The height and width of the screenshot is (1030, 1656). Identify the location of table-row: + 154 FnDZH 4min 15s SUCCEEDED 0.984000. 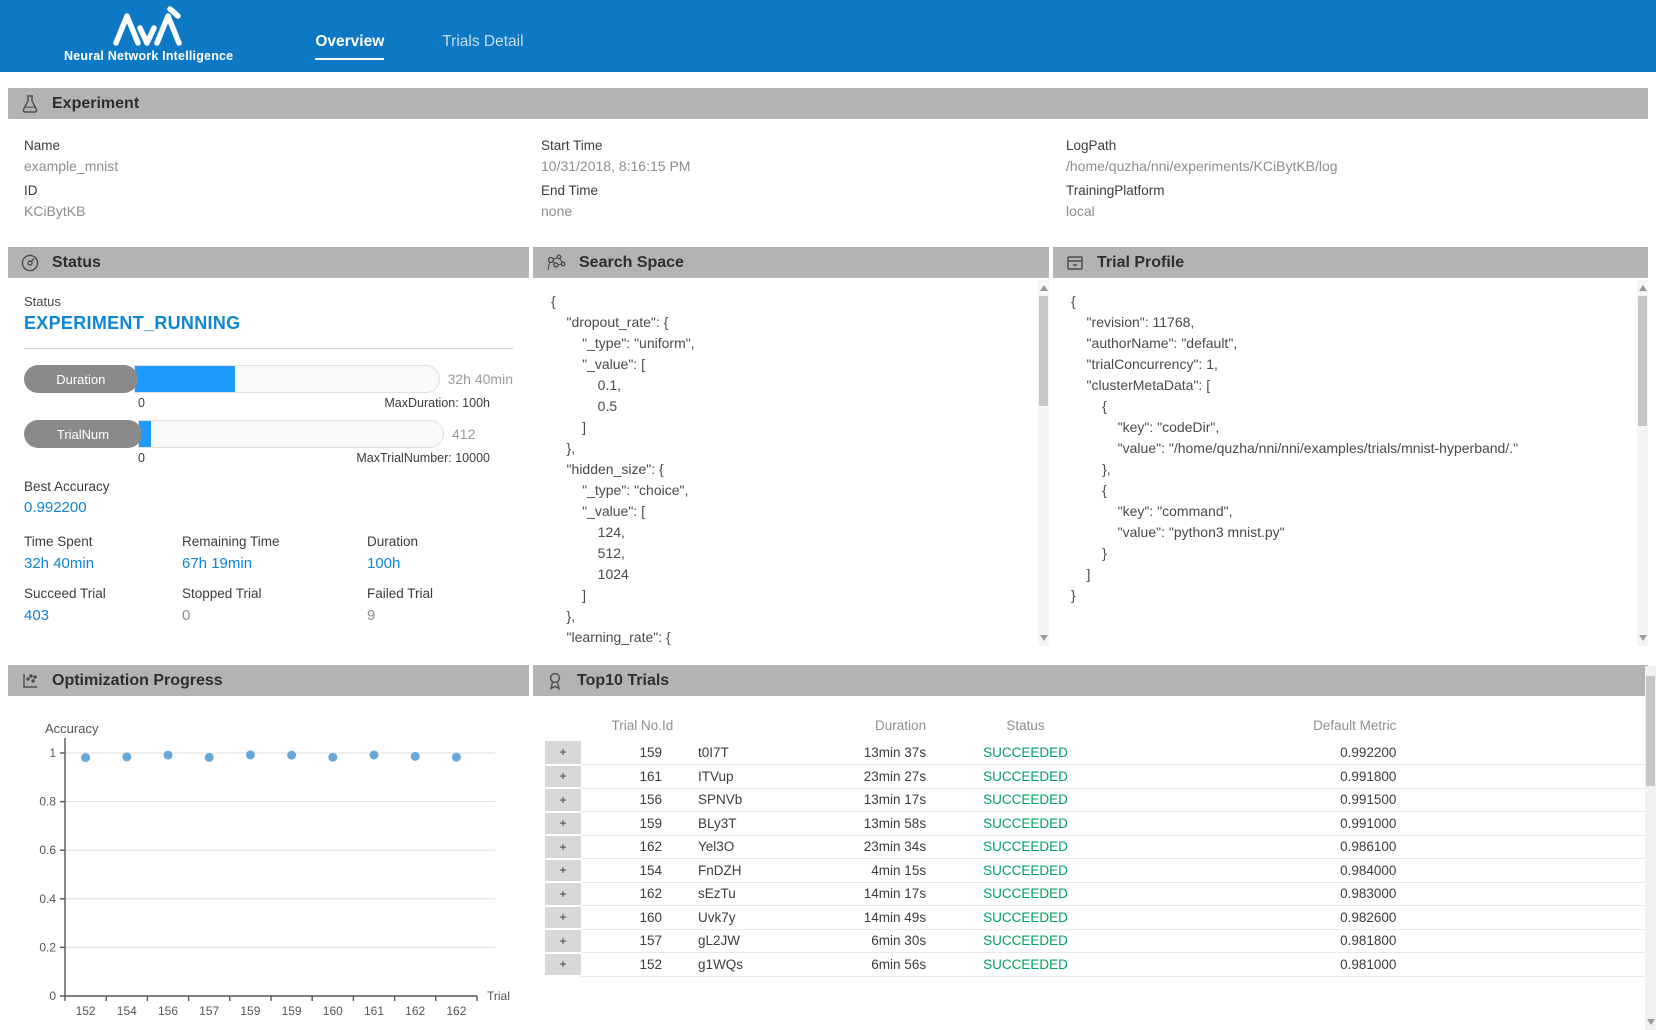
(1096, 870).